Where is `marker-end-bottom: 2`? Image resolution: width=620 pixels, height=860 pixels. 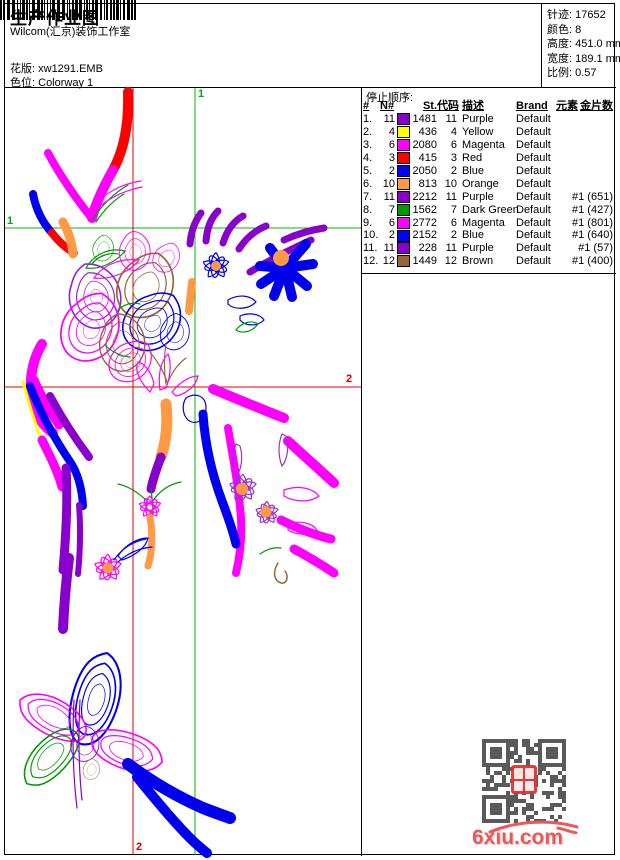 marker-end-bottom: 2 is located at coordinates (139, 847).